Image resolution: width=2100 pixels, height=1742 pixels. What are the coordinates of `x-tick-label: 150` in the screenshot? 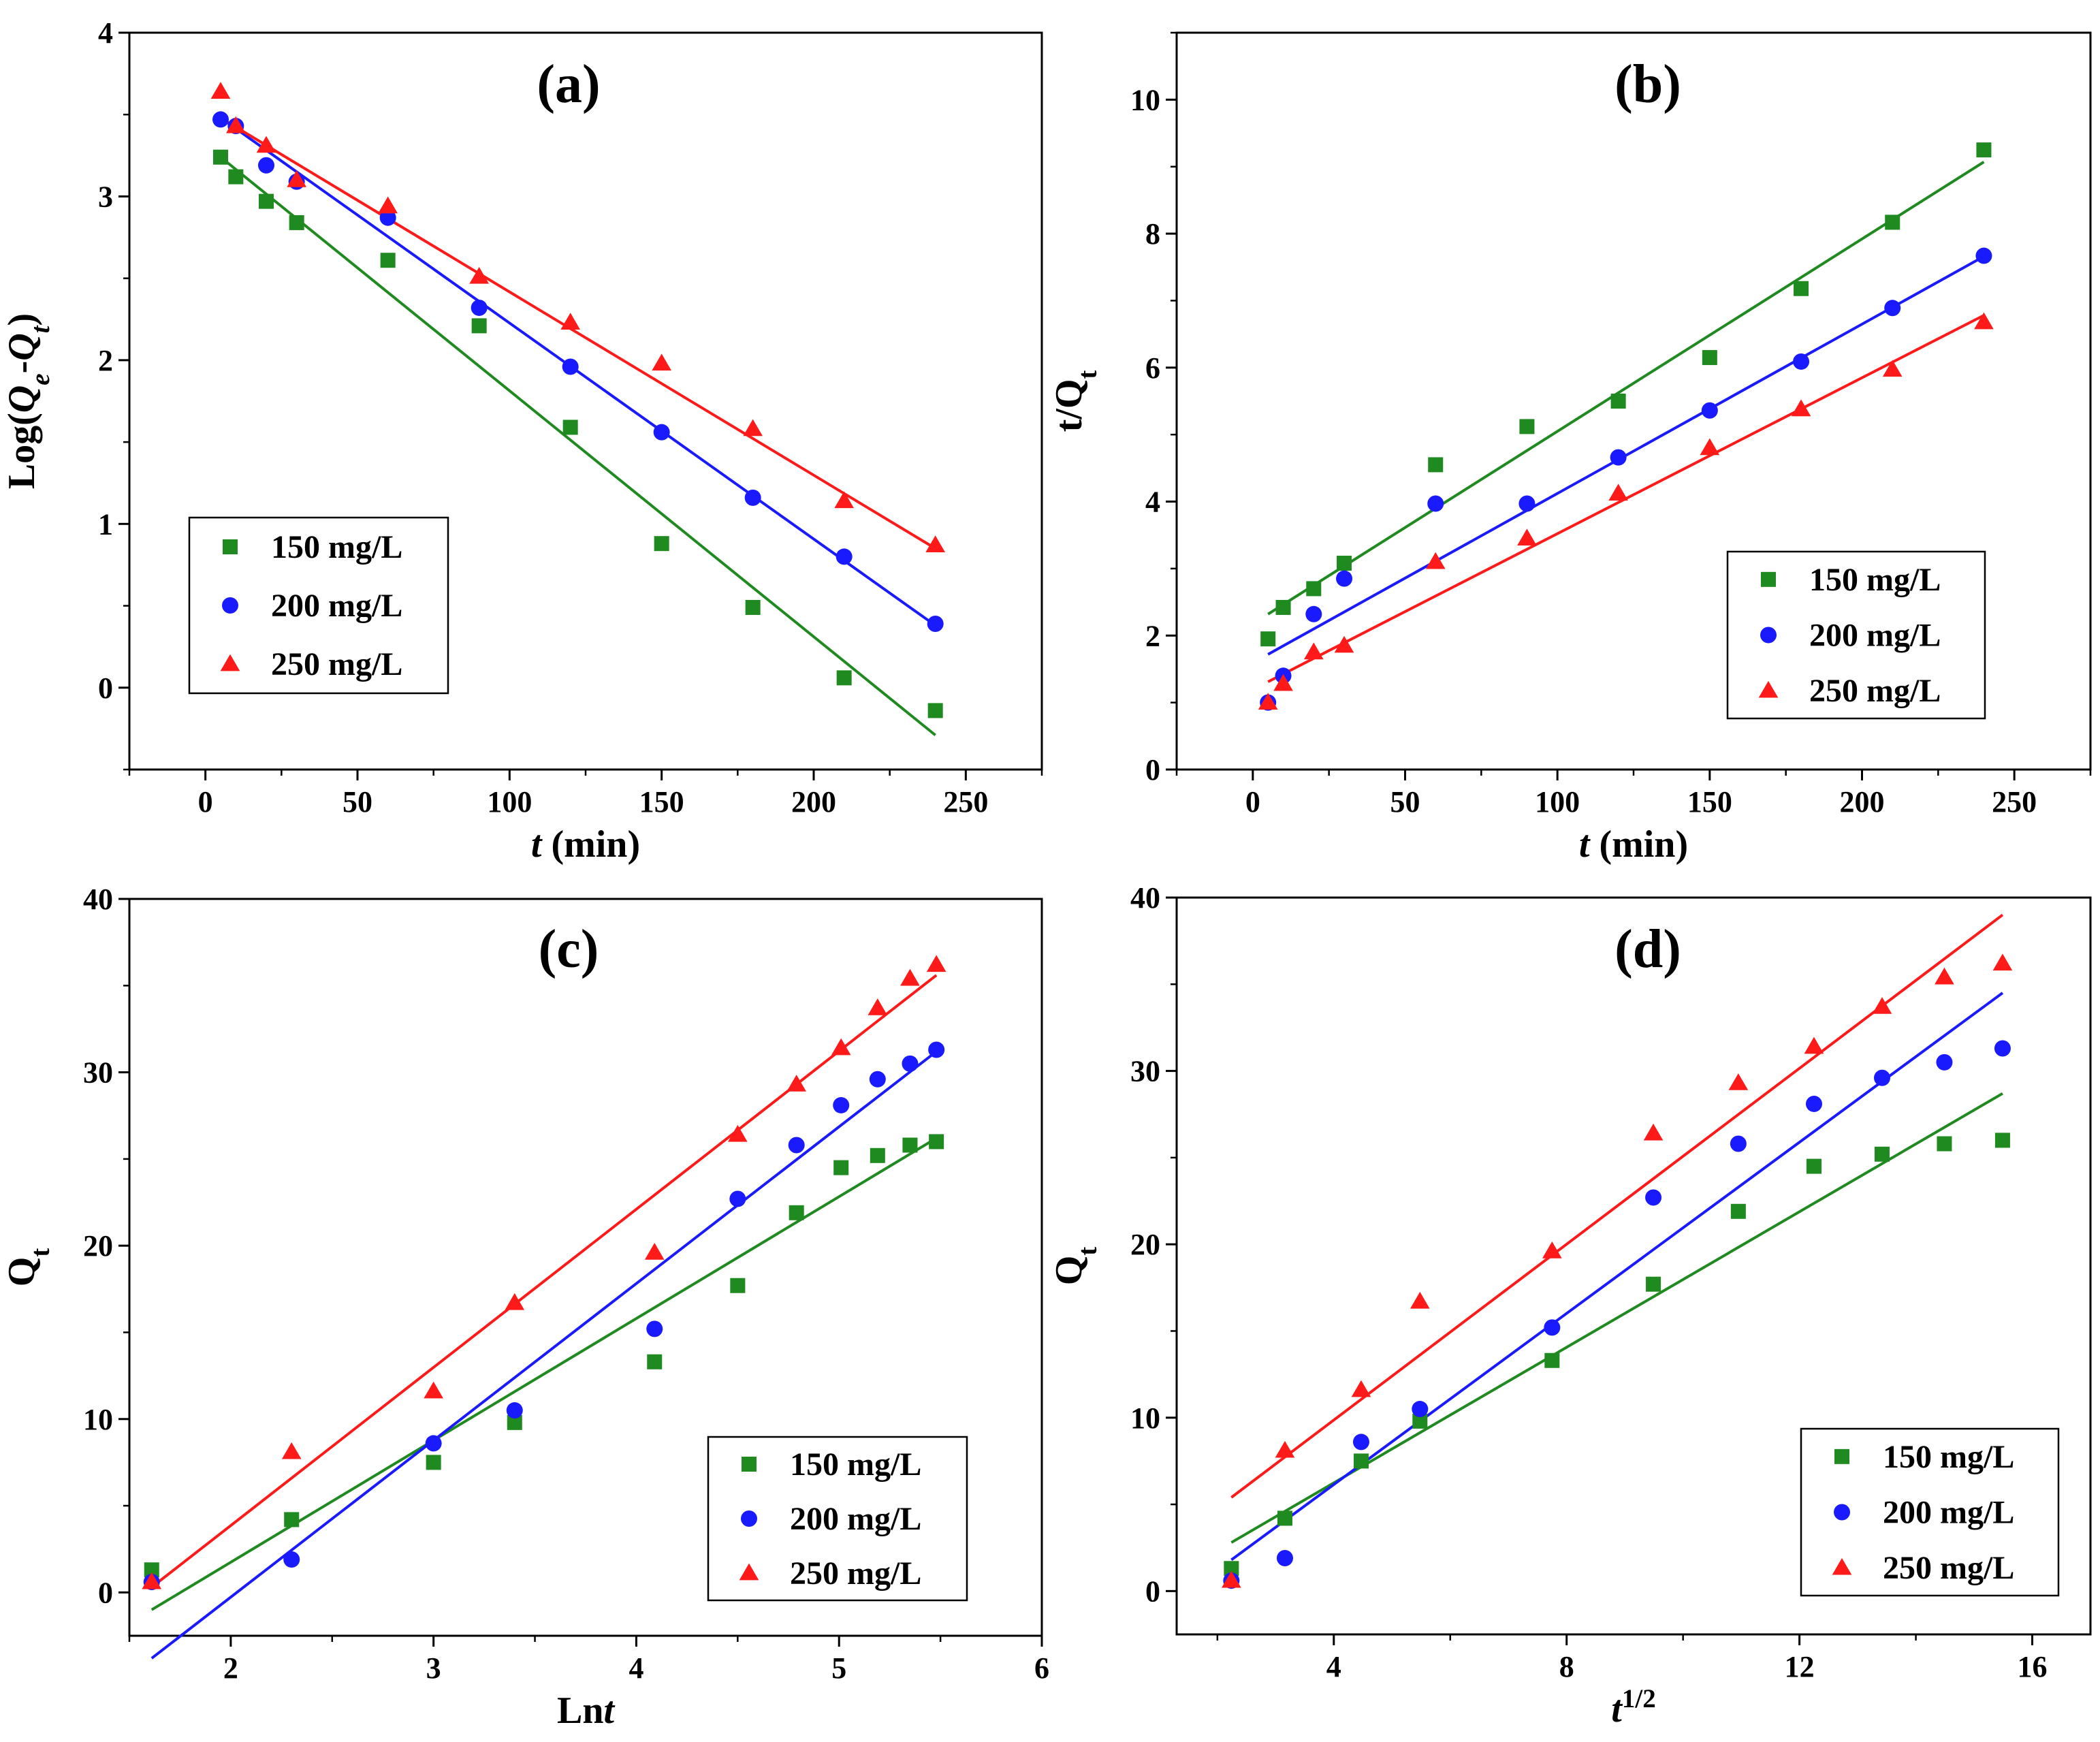 It's located at (661, 802).